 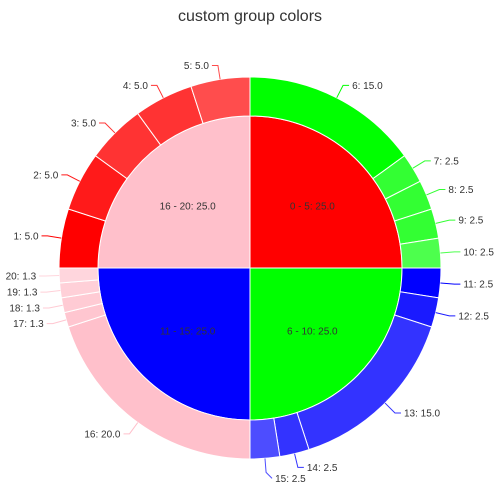 I want to click on chart-title: custom group colors, so click(x=250, y=16).